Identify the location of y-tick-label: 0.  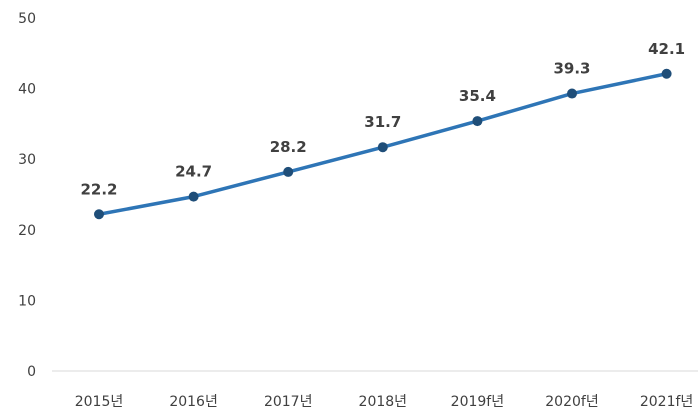
(31, 372).